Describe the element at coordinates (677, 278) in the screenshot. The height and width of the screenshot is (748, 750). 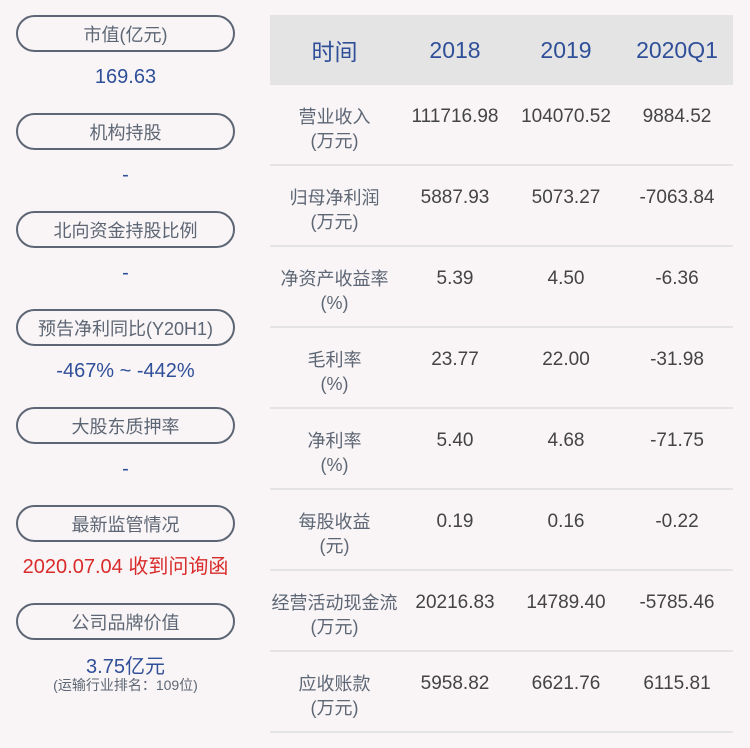
I see `cell: -6.36` at that location.